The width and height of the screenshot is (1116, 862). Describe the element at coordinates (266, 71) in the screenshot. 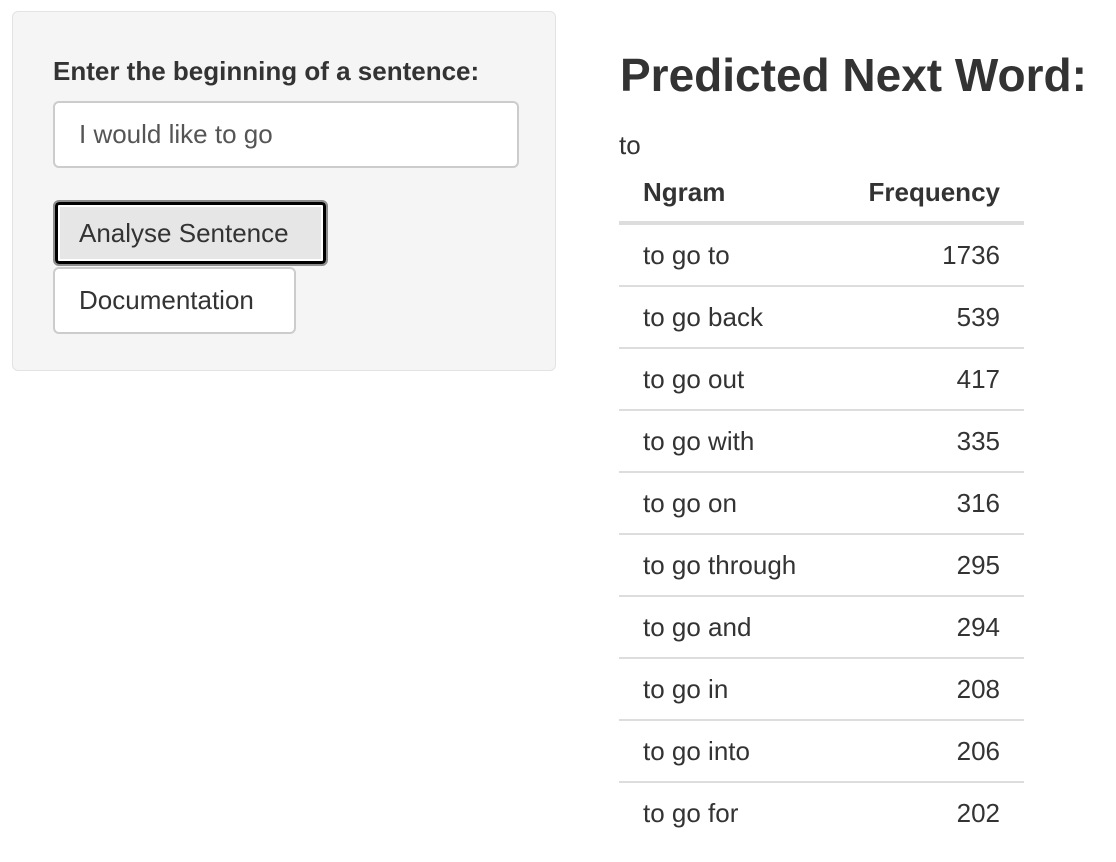

I see `sentence-input-label: Enter the beginning of a sentence:` at that location.